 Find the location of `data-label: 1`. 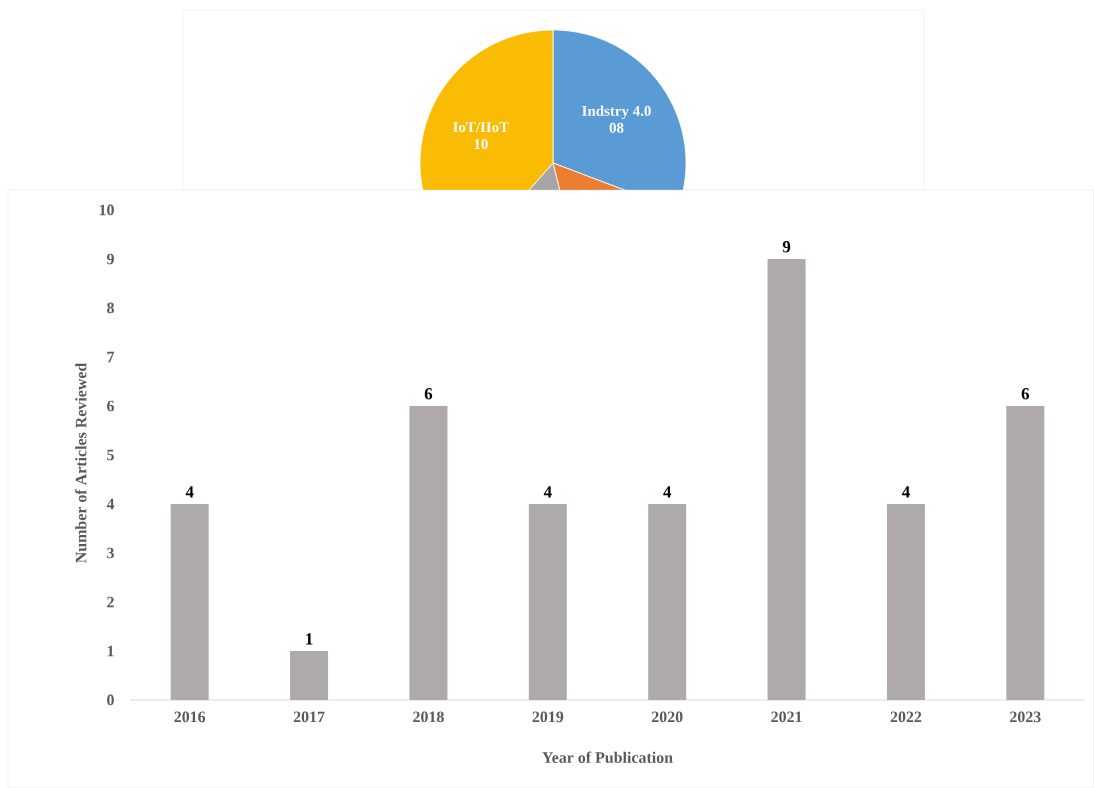

data-label: 1 is located at coordinates (309, 639).